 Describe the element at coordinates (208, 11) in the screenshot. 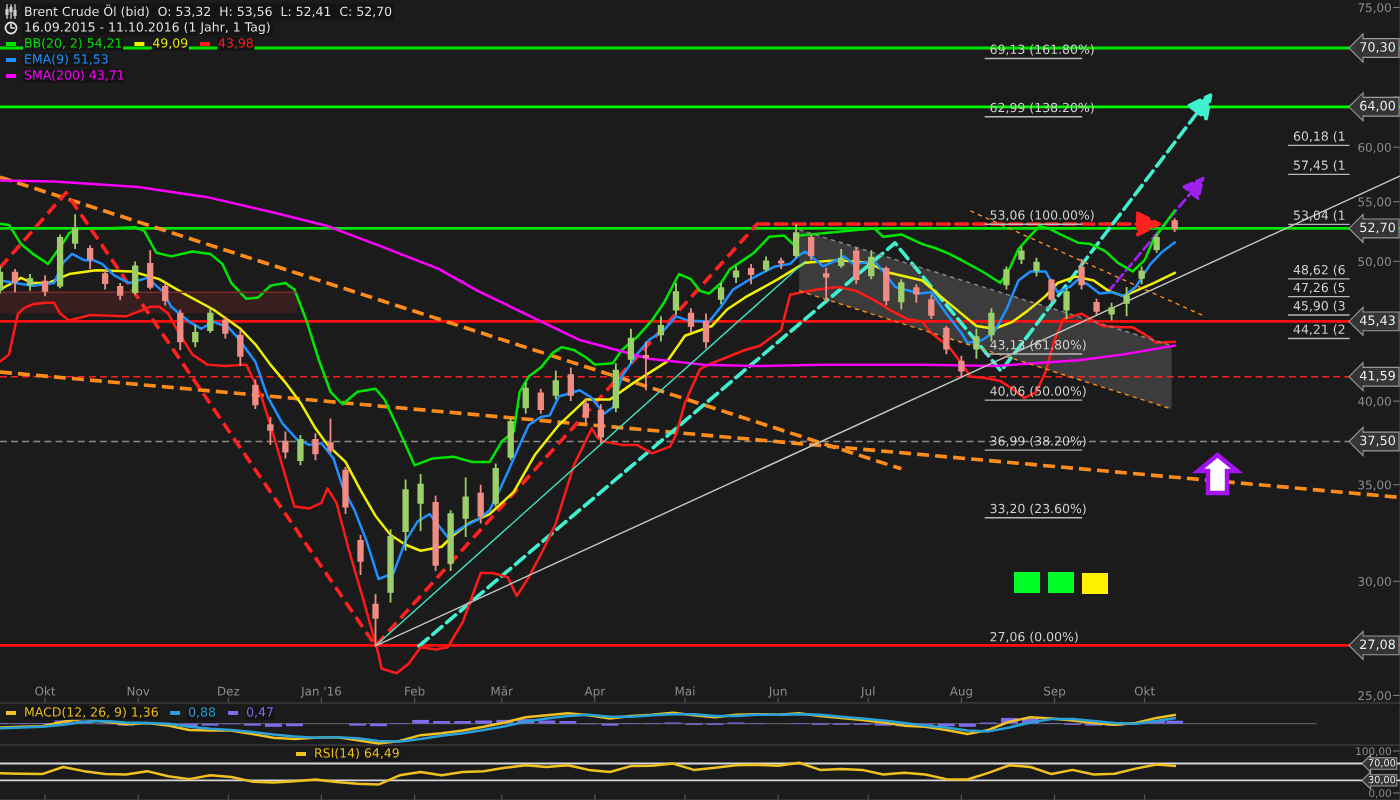

I see `chart-title: Brent Crude Öl (bid) O: 53,32 H: 53,56 L: 52,41 C: 52,70` at that location.